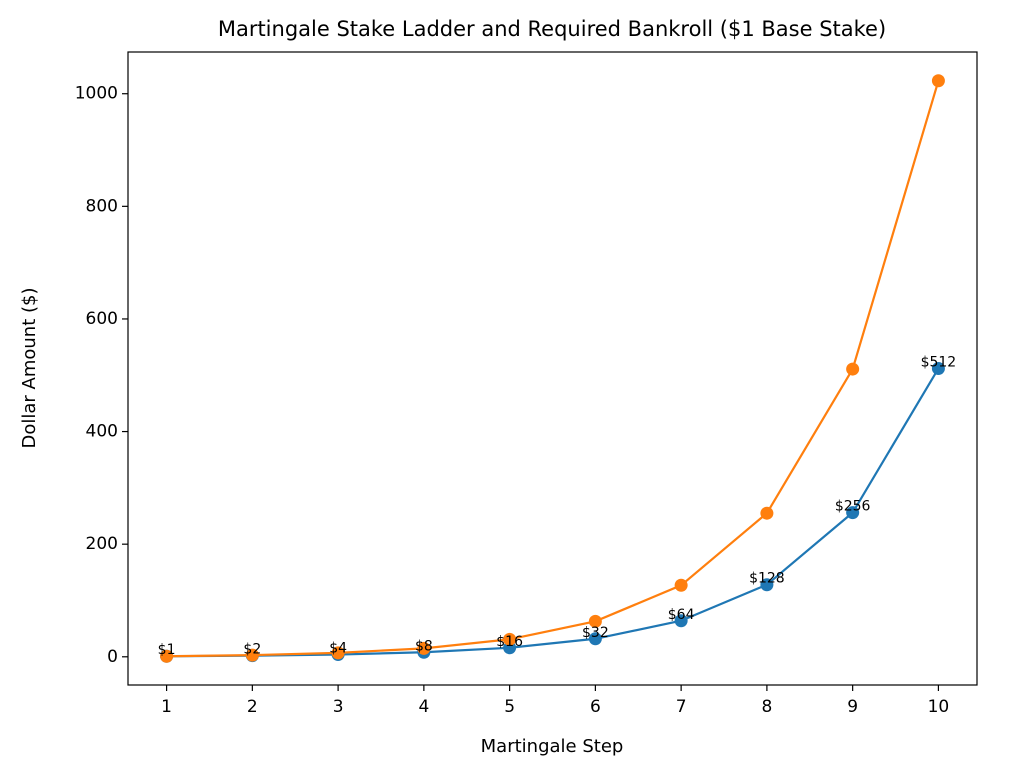 The image size is (1024, 777). Describe the element at coordinates (102, 432) in the screenshot. I see `y-tick-label: 400` at that location.